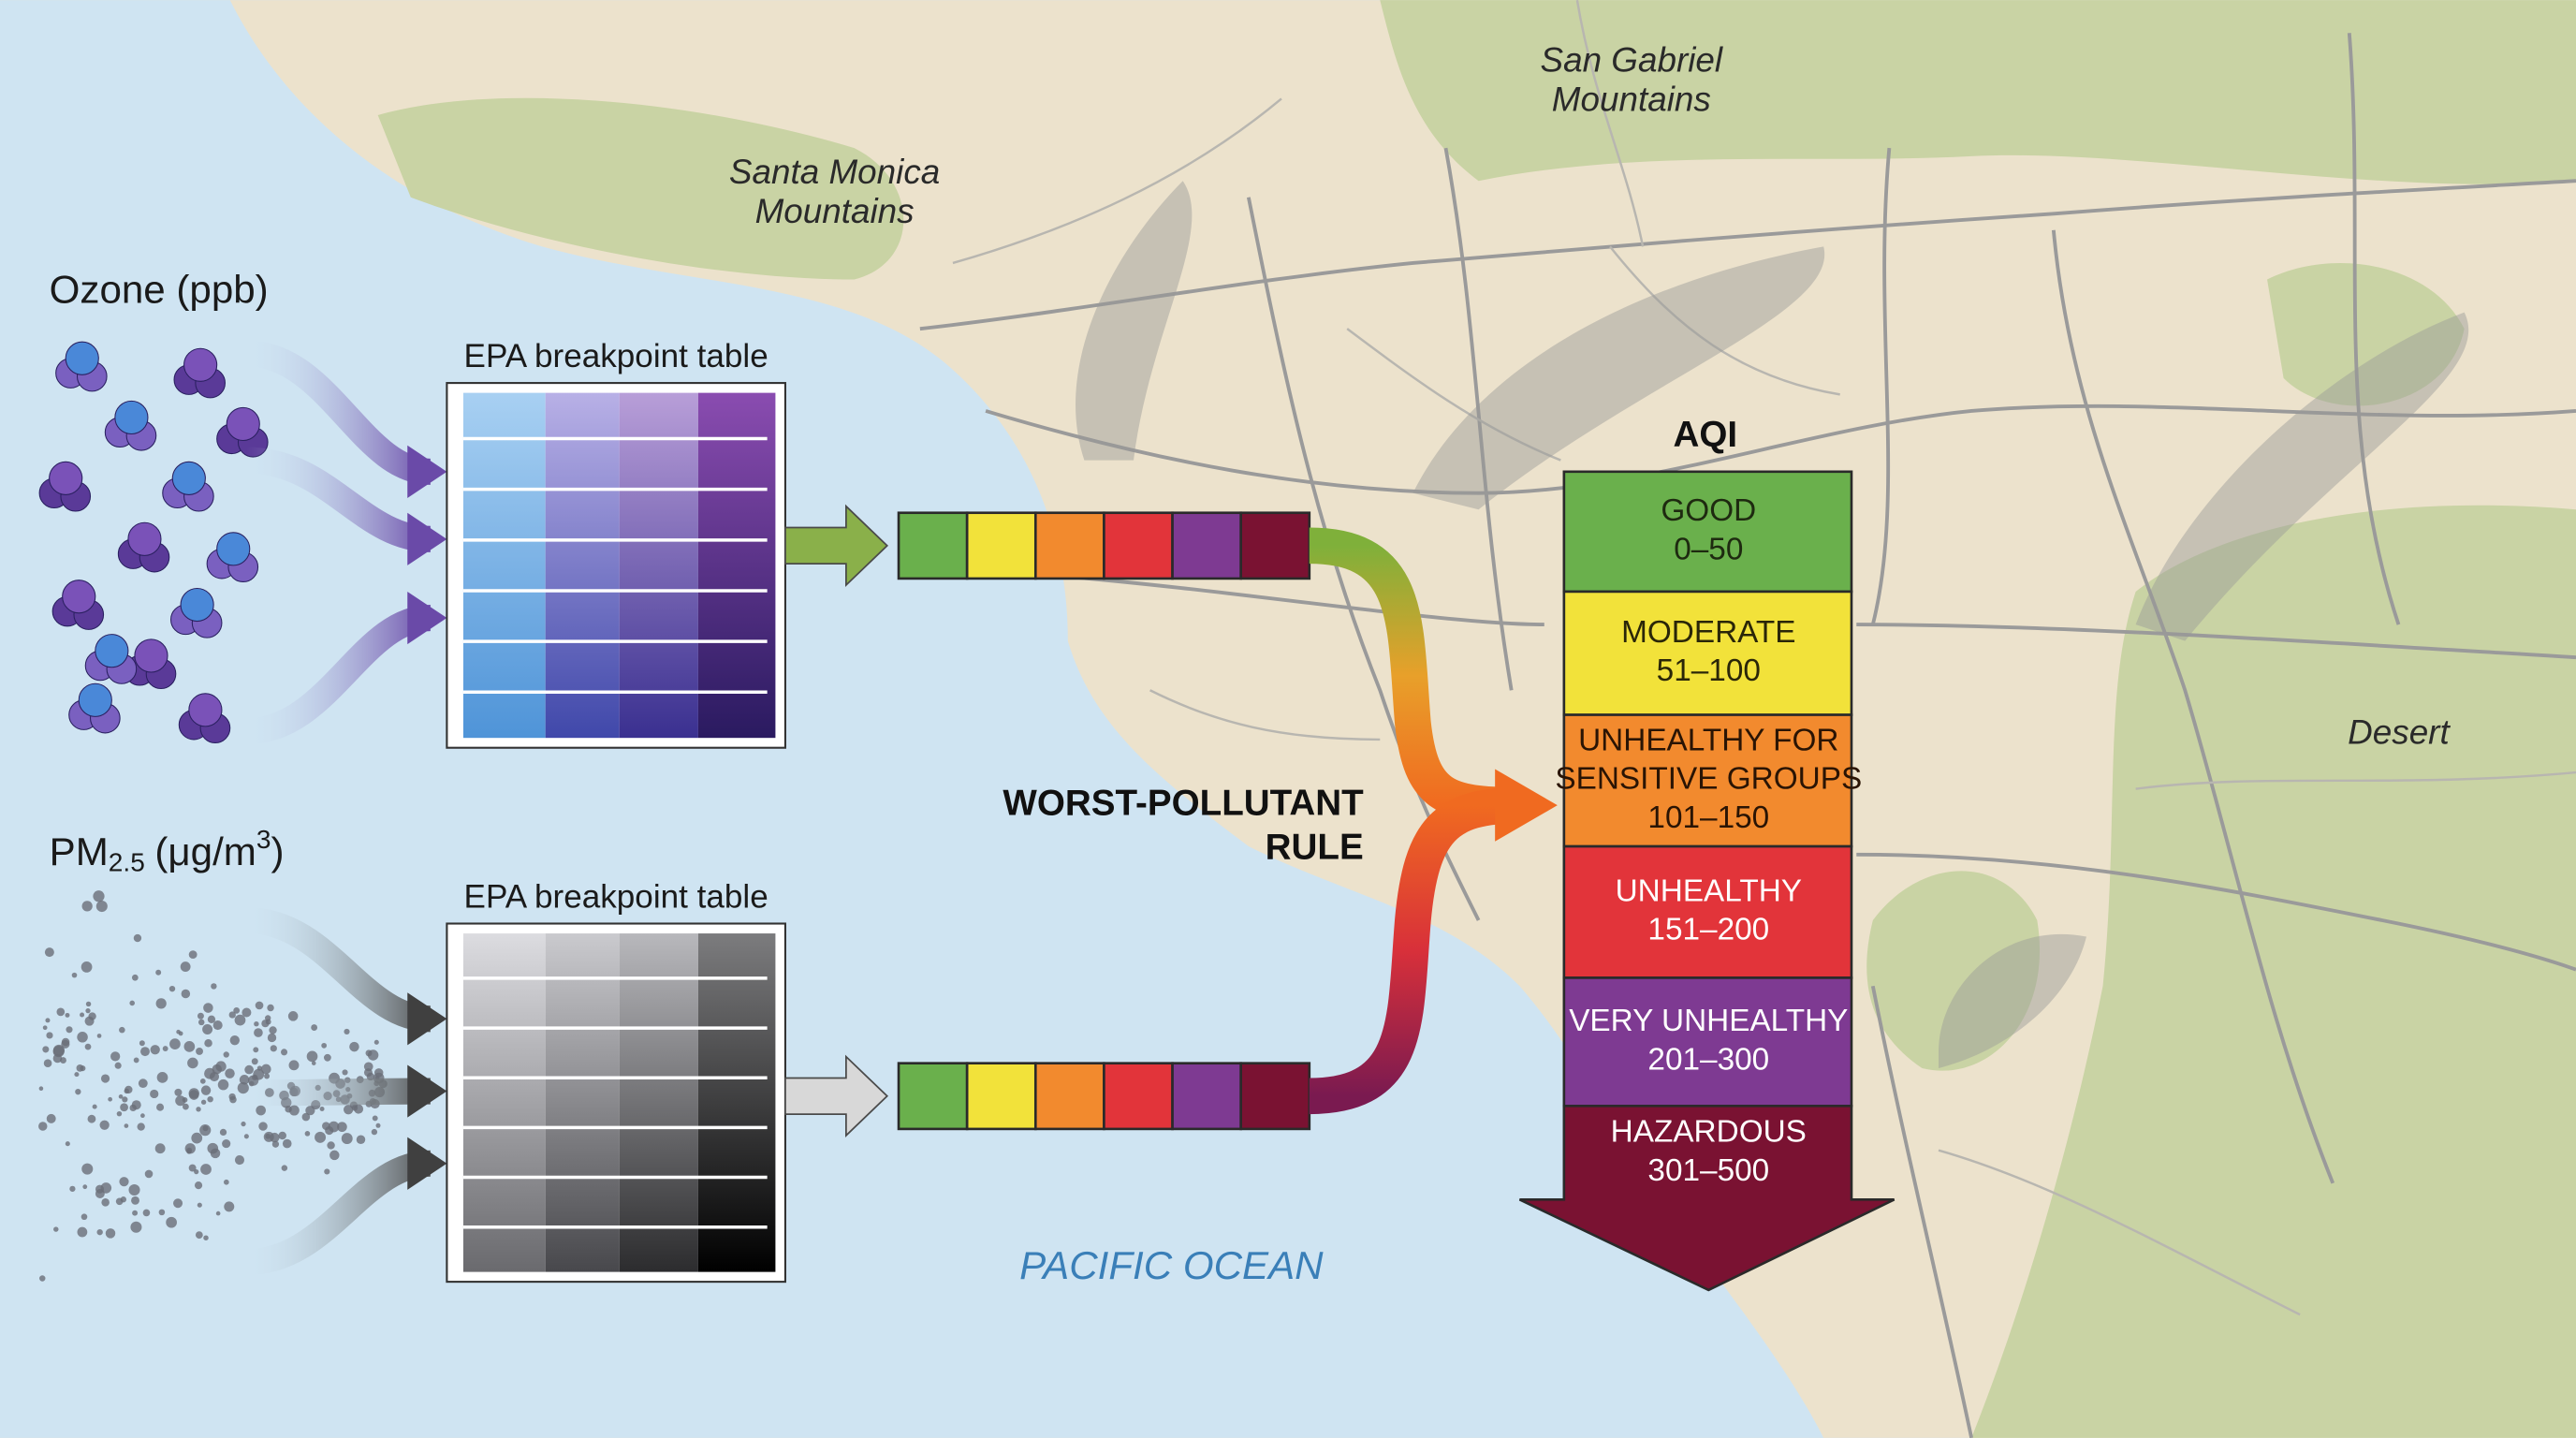 The width and height of the screenshot is (2576, 1438). I want to click on table-title: EPA breakpoint table, so click(616, 356).